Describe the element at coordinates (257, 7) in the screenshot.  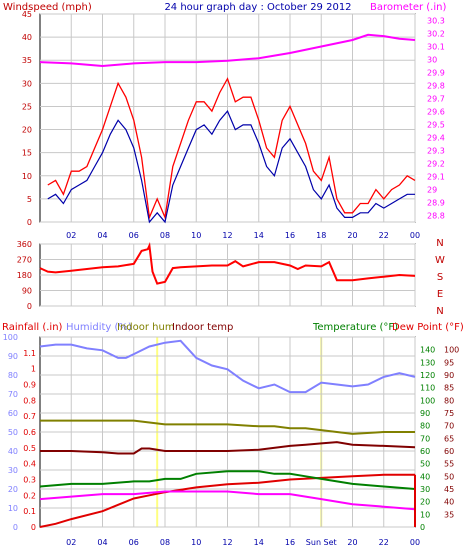
I see `chart-title: 24 hour graph day : October 29 2012` at that location.